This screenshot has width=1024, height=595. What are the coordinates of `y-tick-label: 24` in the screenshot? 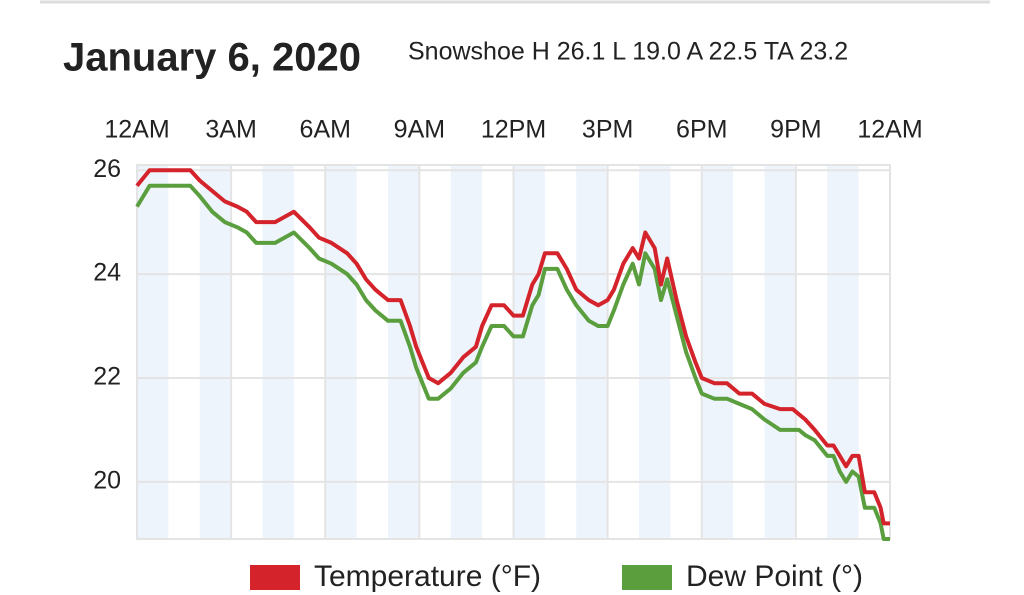 It's located at (107, 273).